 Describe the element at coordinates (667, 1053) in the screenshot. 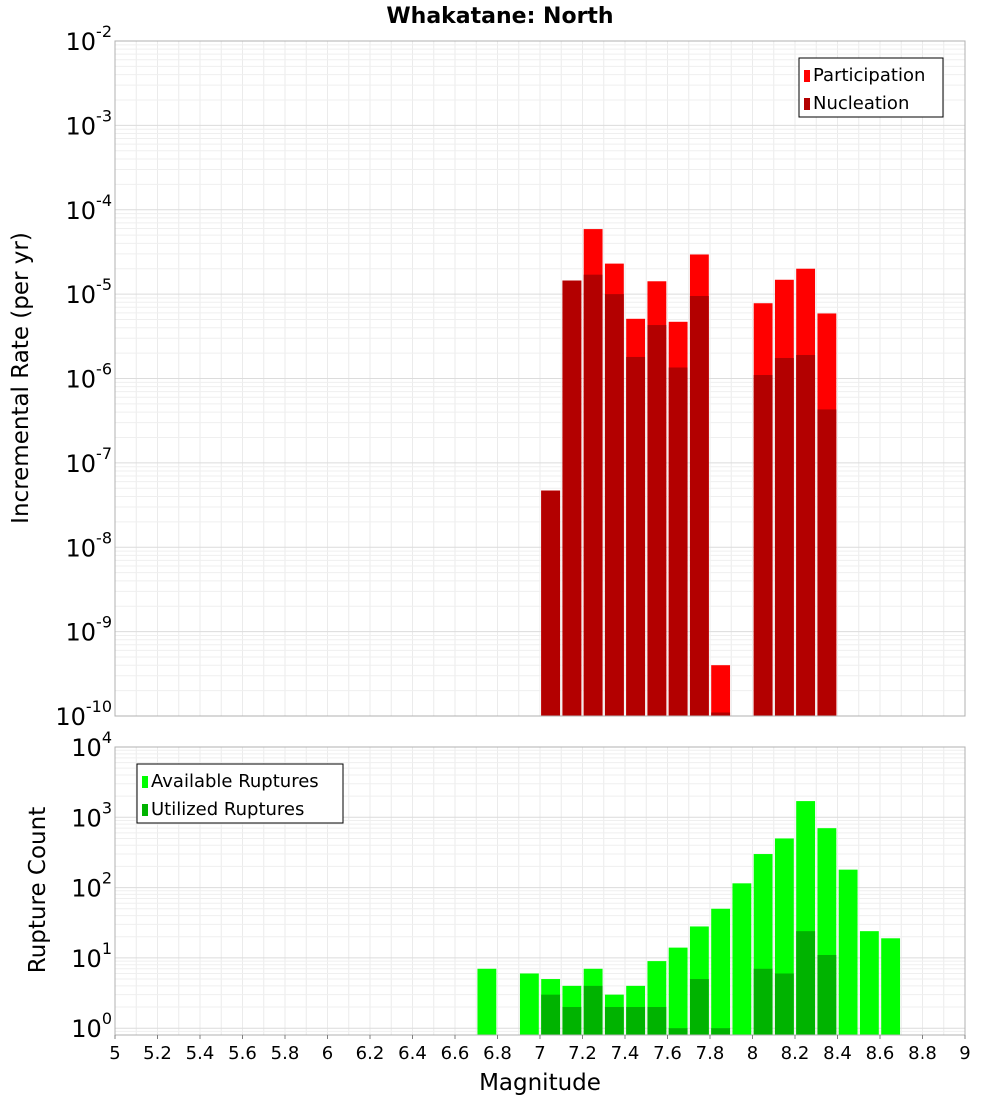

I see `x-tick-label: 7.6` at that location.